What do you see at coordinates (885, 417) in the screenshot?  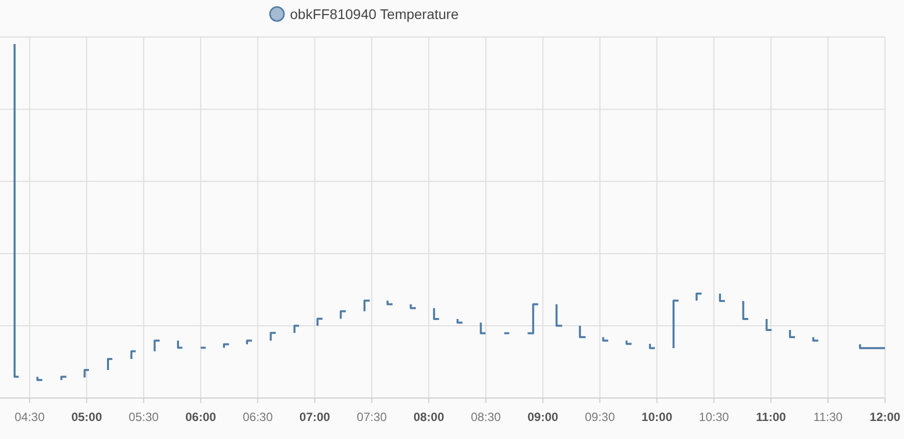 I see `x-tick-label: 12:00` at bounding box center [885, 417].